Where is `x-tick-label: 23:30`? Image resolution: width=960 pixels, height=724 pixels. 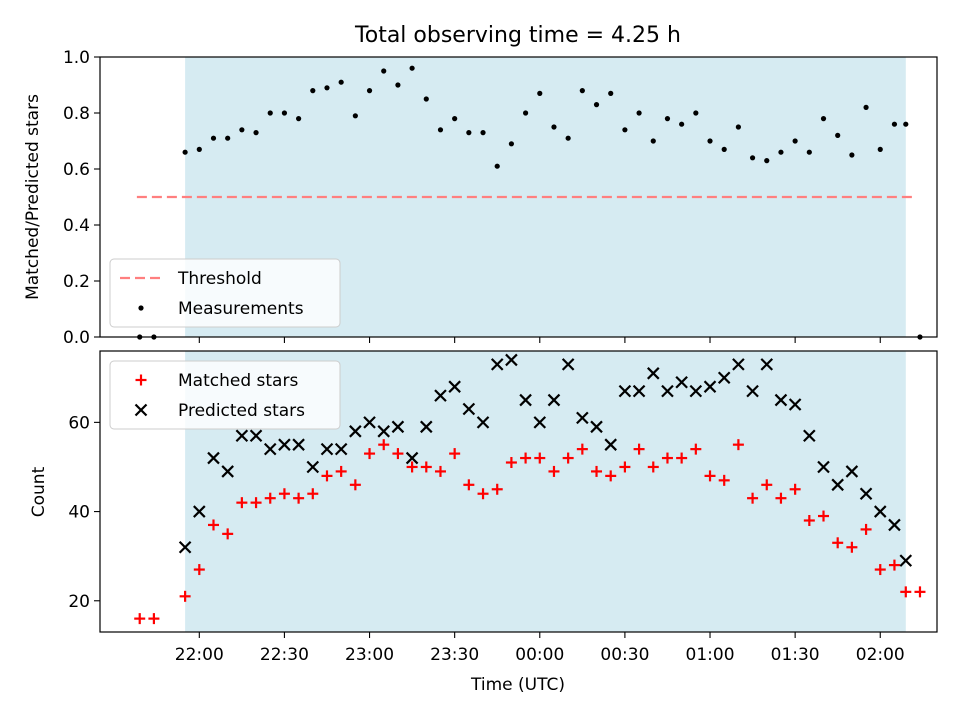
x-tick-label: 23:30 is located at coordinates (454, 655).